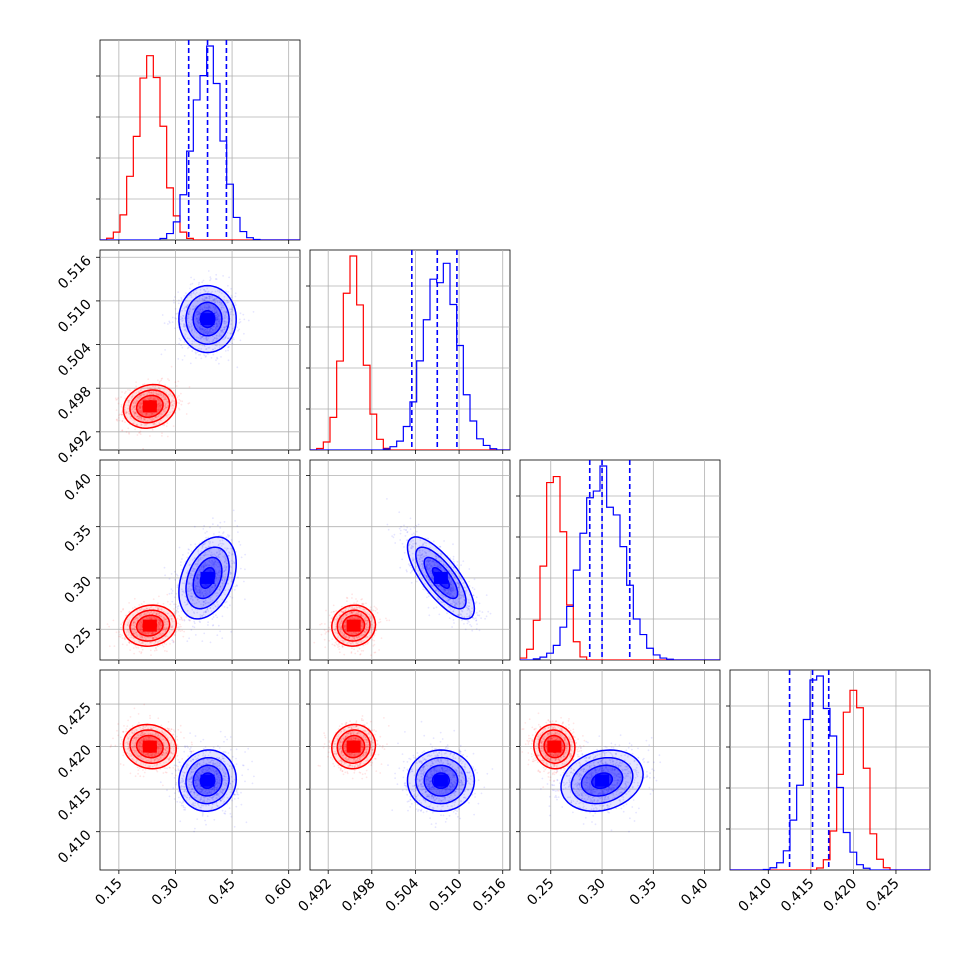  What do you see at coordinates (200, 140) in the screenshot?
I see `panel-frame` at bounding box center [200, 140].